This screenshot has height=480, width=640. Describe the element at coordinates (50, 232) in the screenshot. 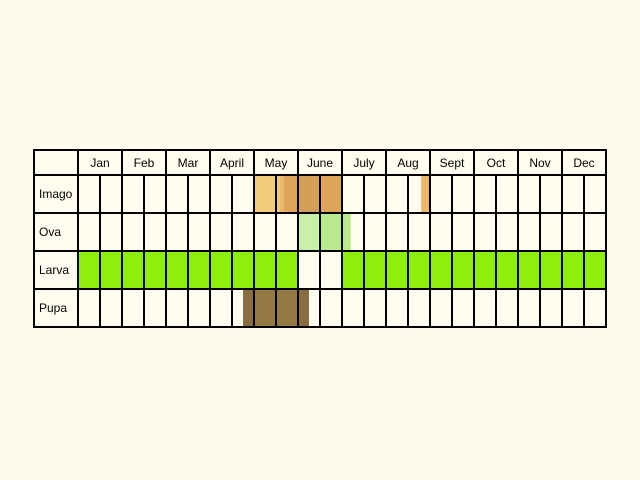

I see `stage-label-ova: Ova` at that location.